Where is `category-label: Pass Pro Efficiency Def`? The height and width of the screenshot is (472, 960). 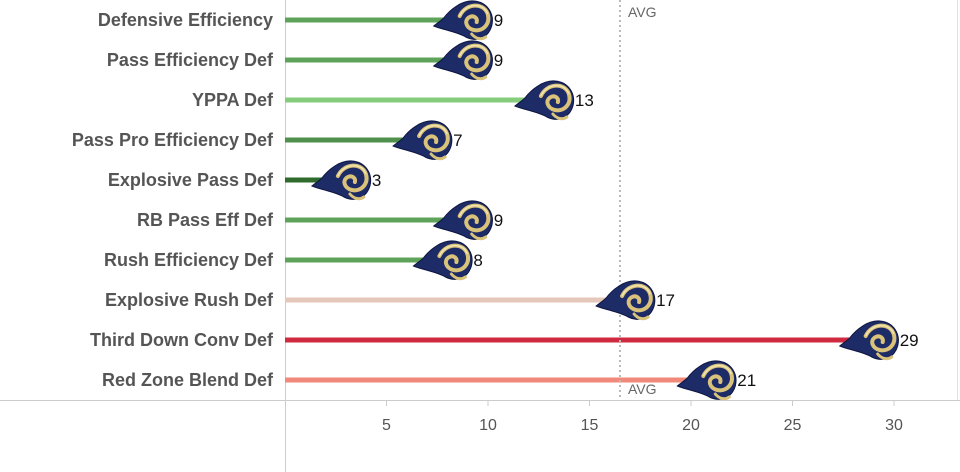
category-label: Pass Pro Efficiency Def is located at coordinates (173, 140).